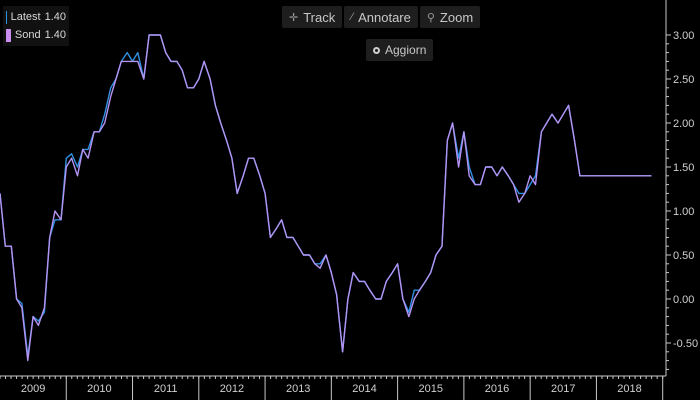  I want to click on legend-item-sond: Sond 1.40, so click(36, 35).